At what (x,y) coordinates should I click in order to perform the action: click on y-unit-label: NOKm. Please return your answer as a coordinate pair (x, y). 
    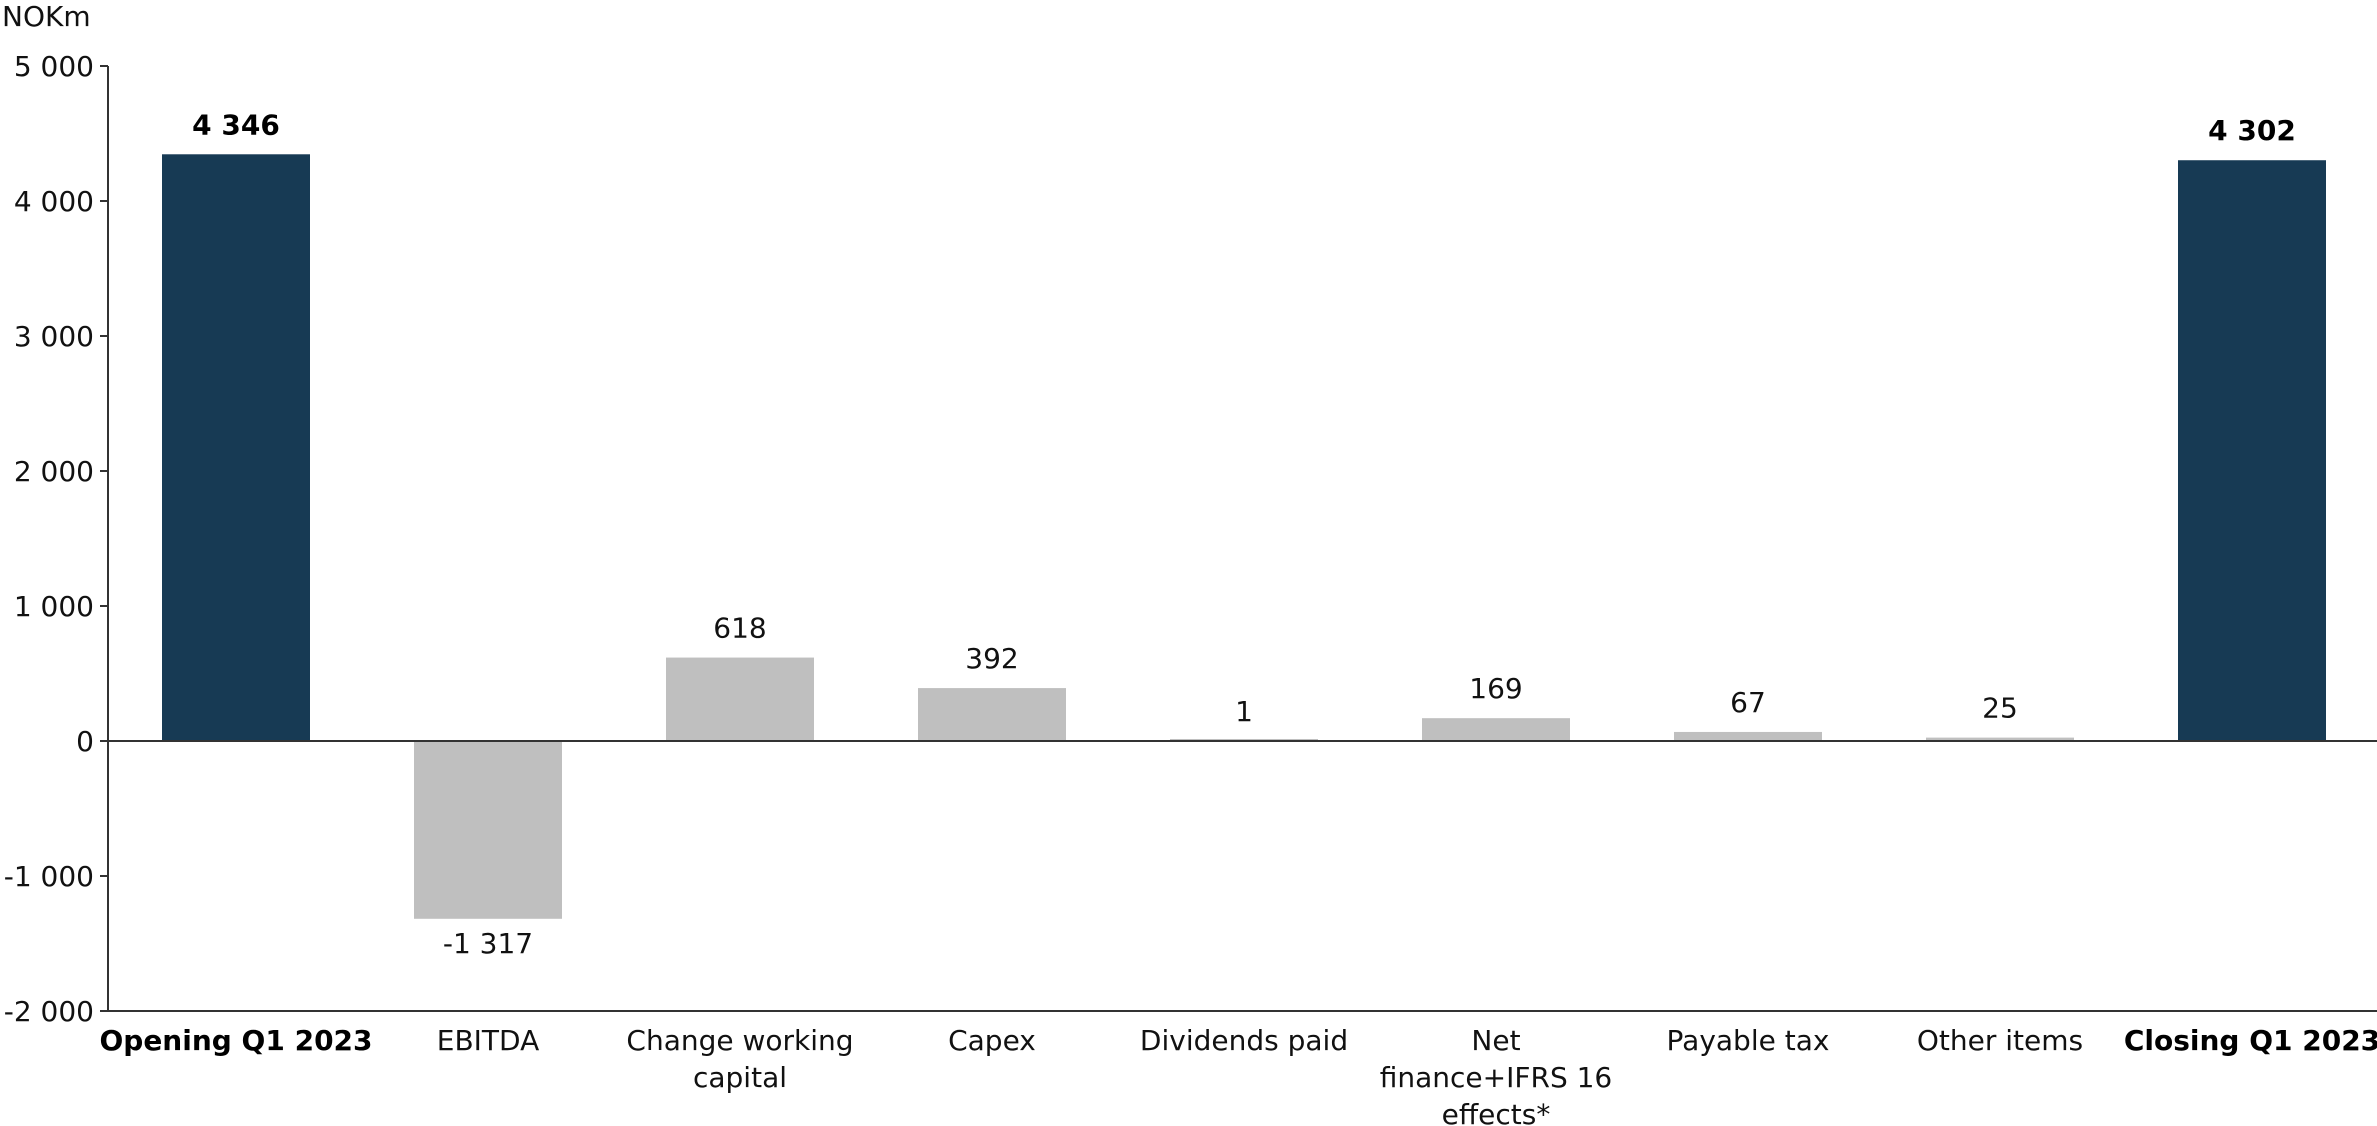
    Looking at the image, I should click on (46, 16).